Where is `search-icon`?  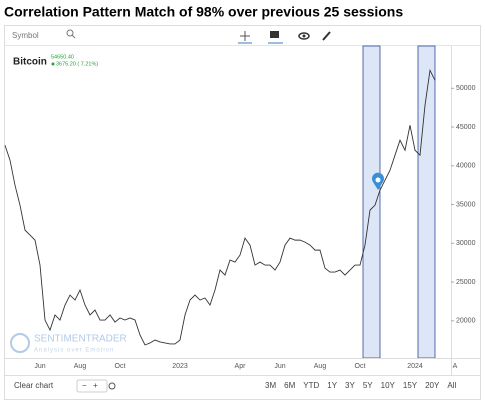
search-icon is located at coordinates (71, 34).